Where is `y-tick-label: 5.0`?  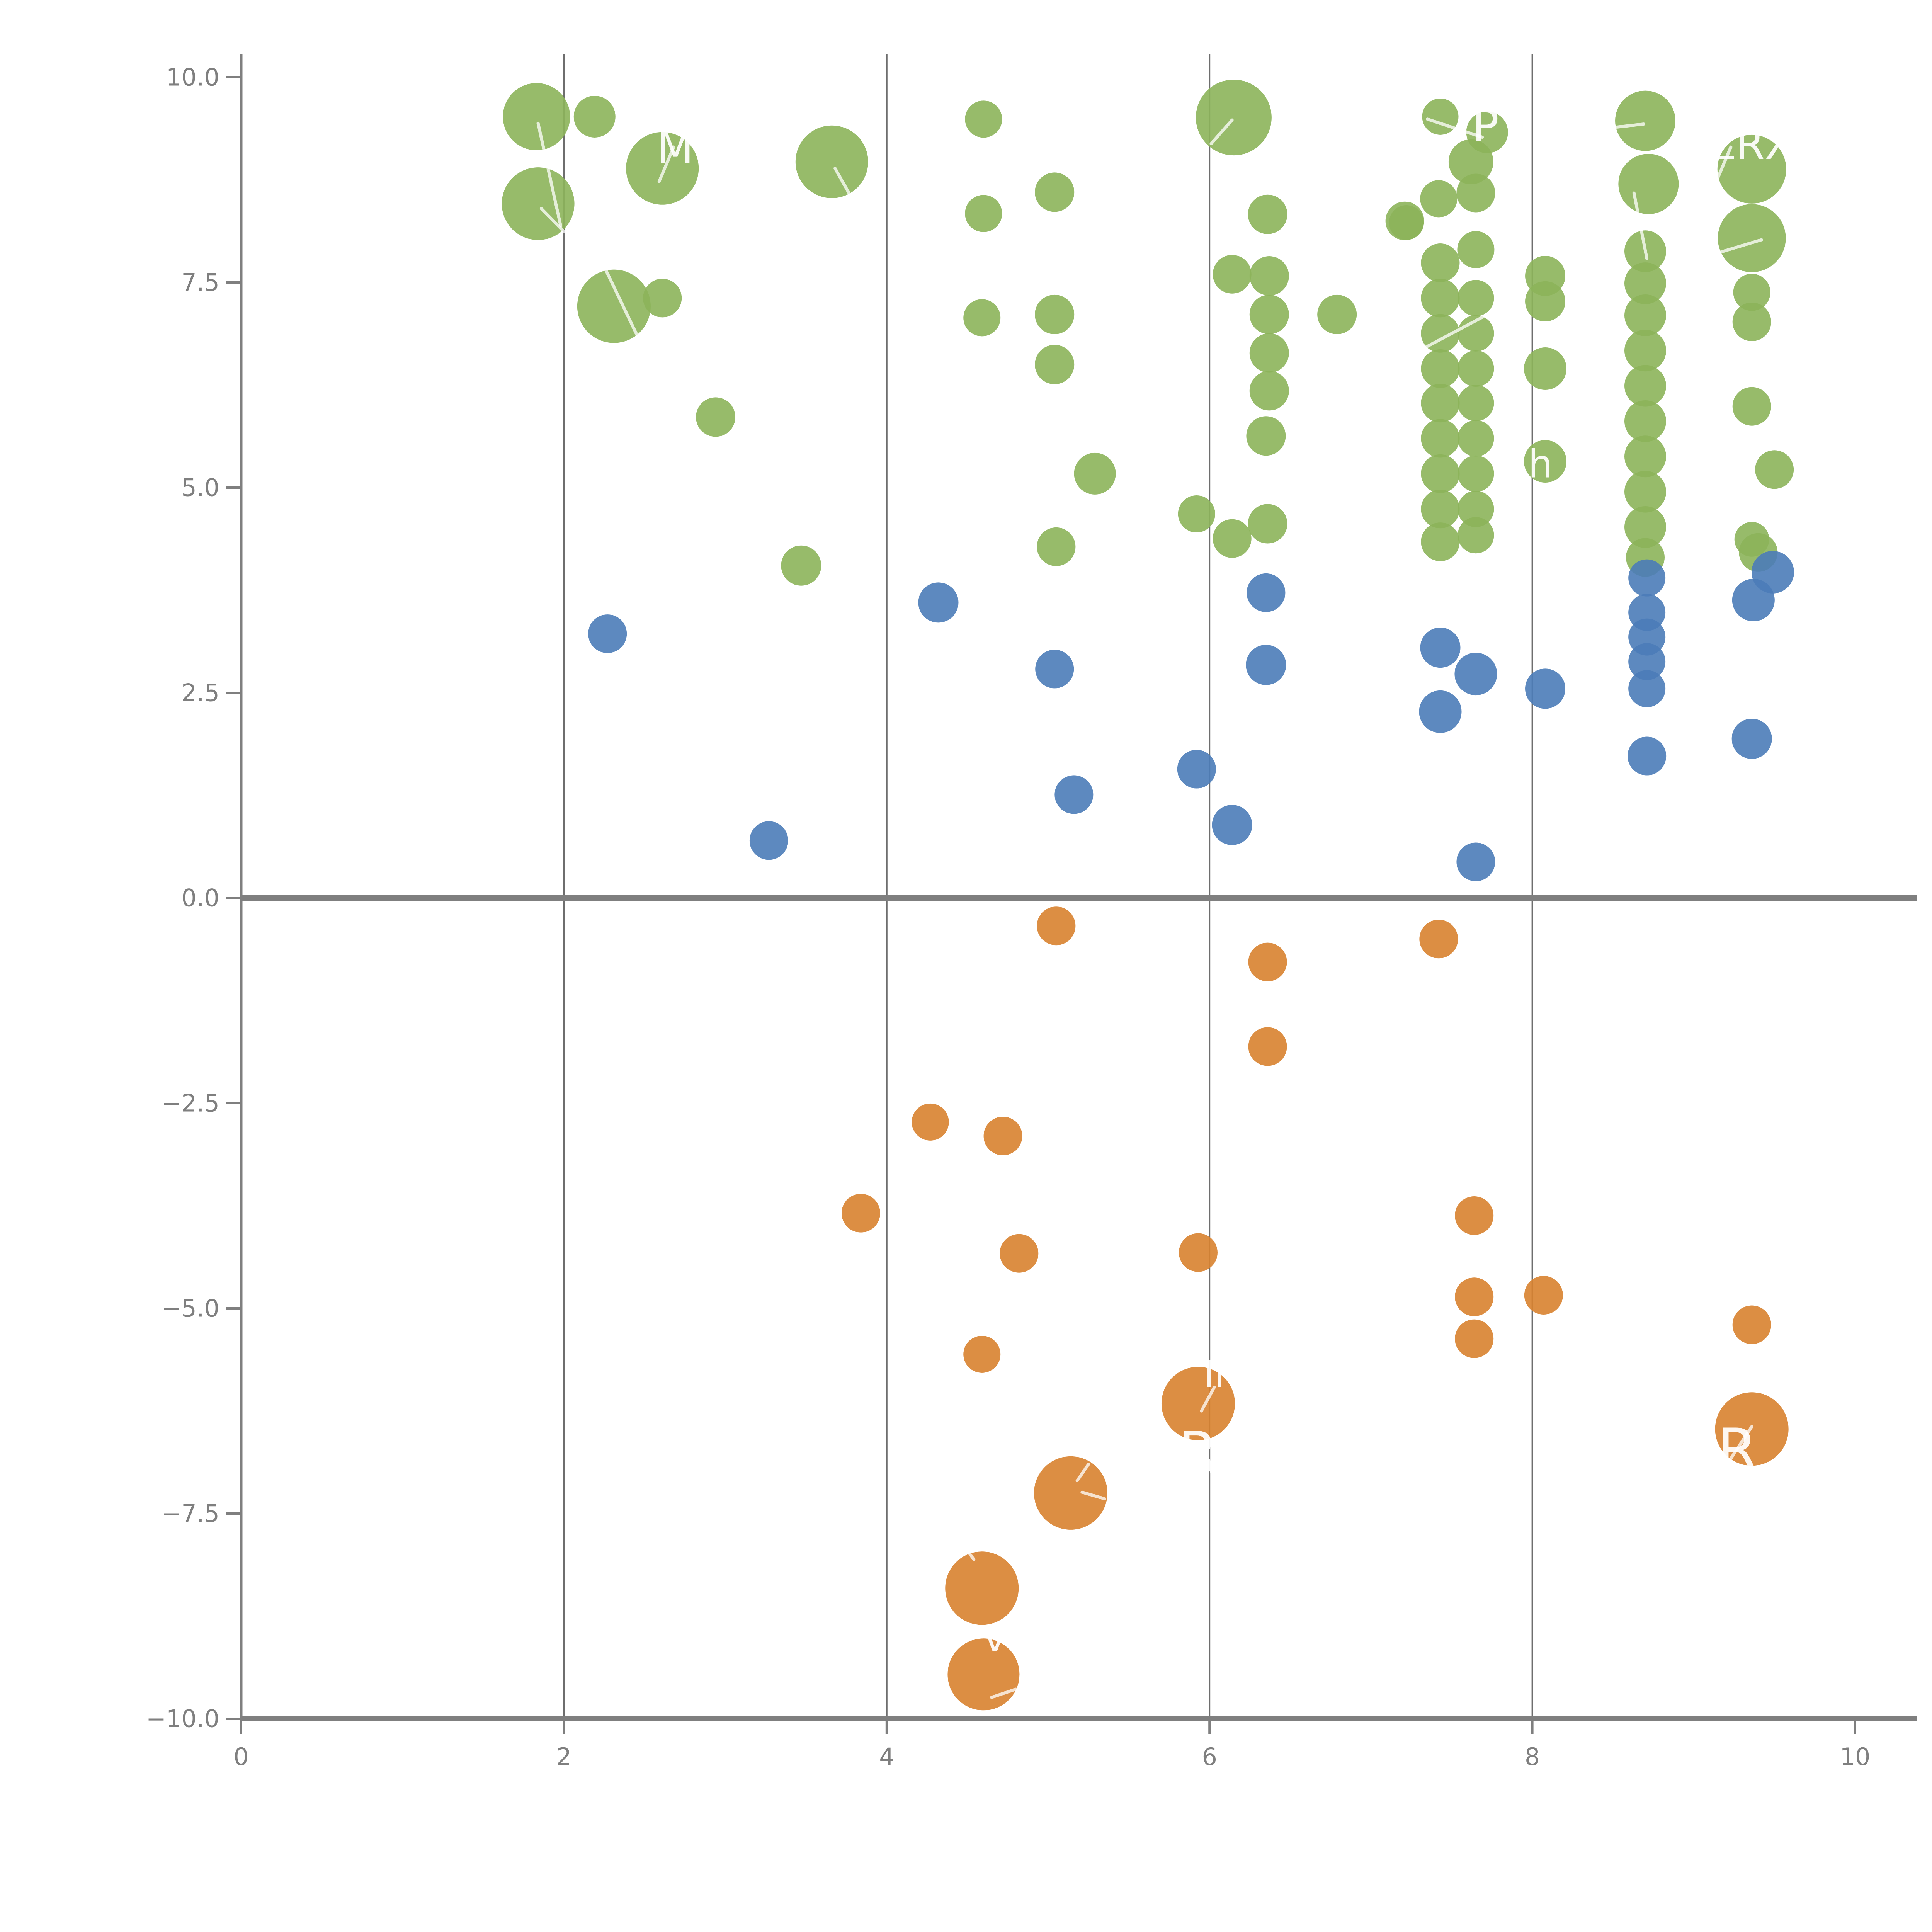
y-tick-label: 5.0 is located at coordinates (200, 488).